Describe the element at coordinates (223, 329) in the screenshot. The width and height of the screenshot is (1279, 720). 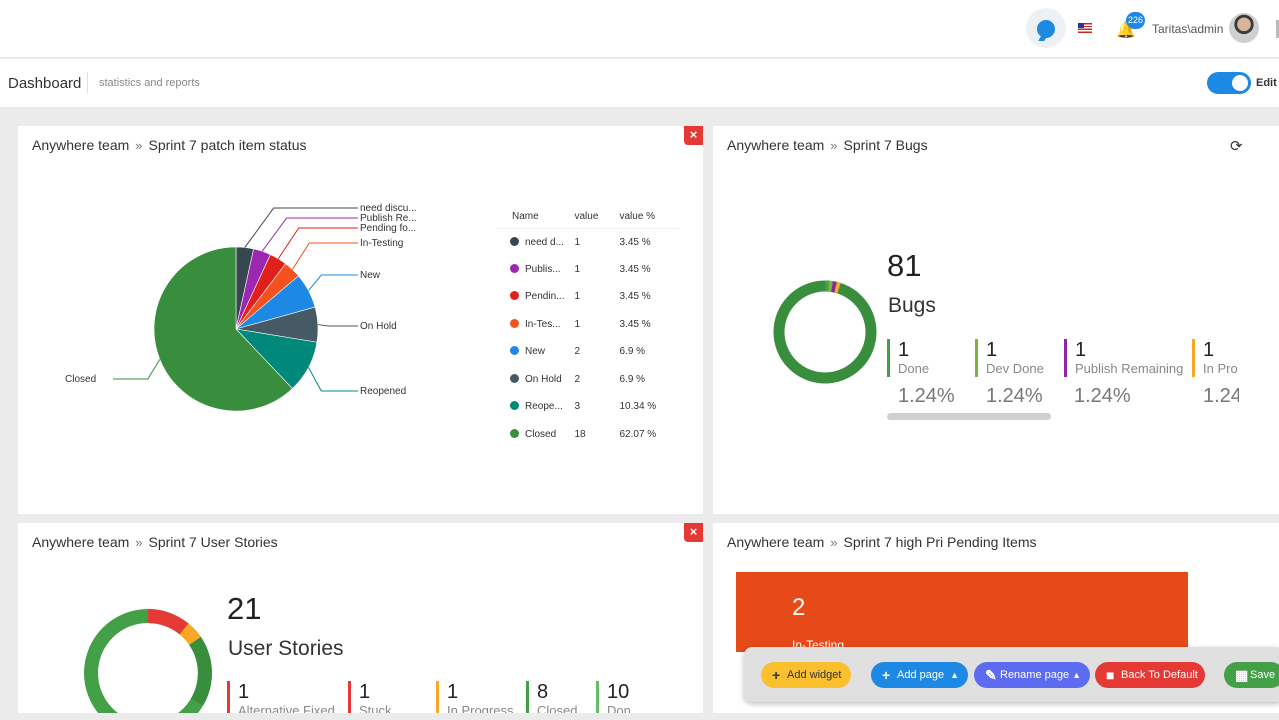
I see `pie-slice` at that location.